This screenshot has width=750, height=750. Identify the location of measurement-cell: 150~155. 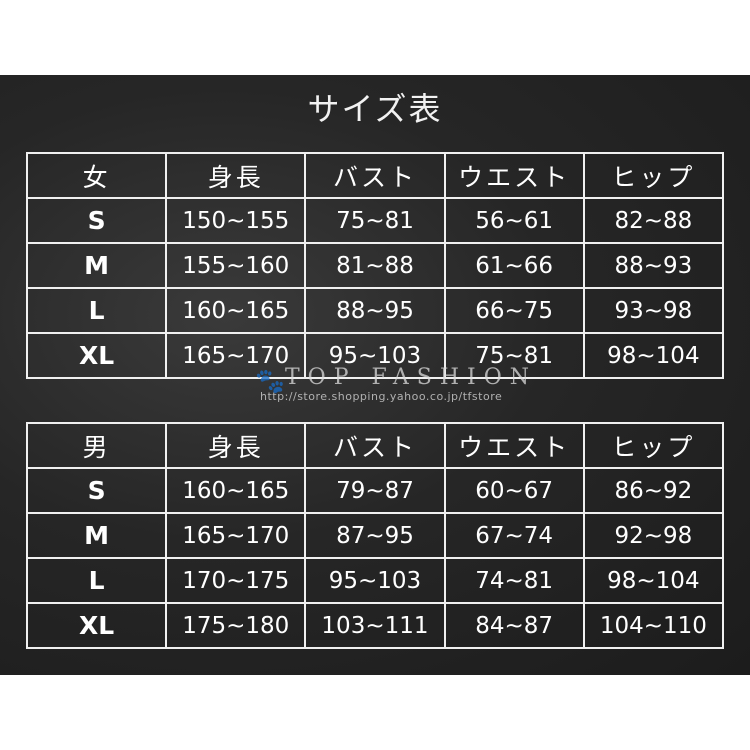
(236, 220).